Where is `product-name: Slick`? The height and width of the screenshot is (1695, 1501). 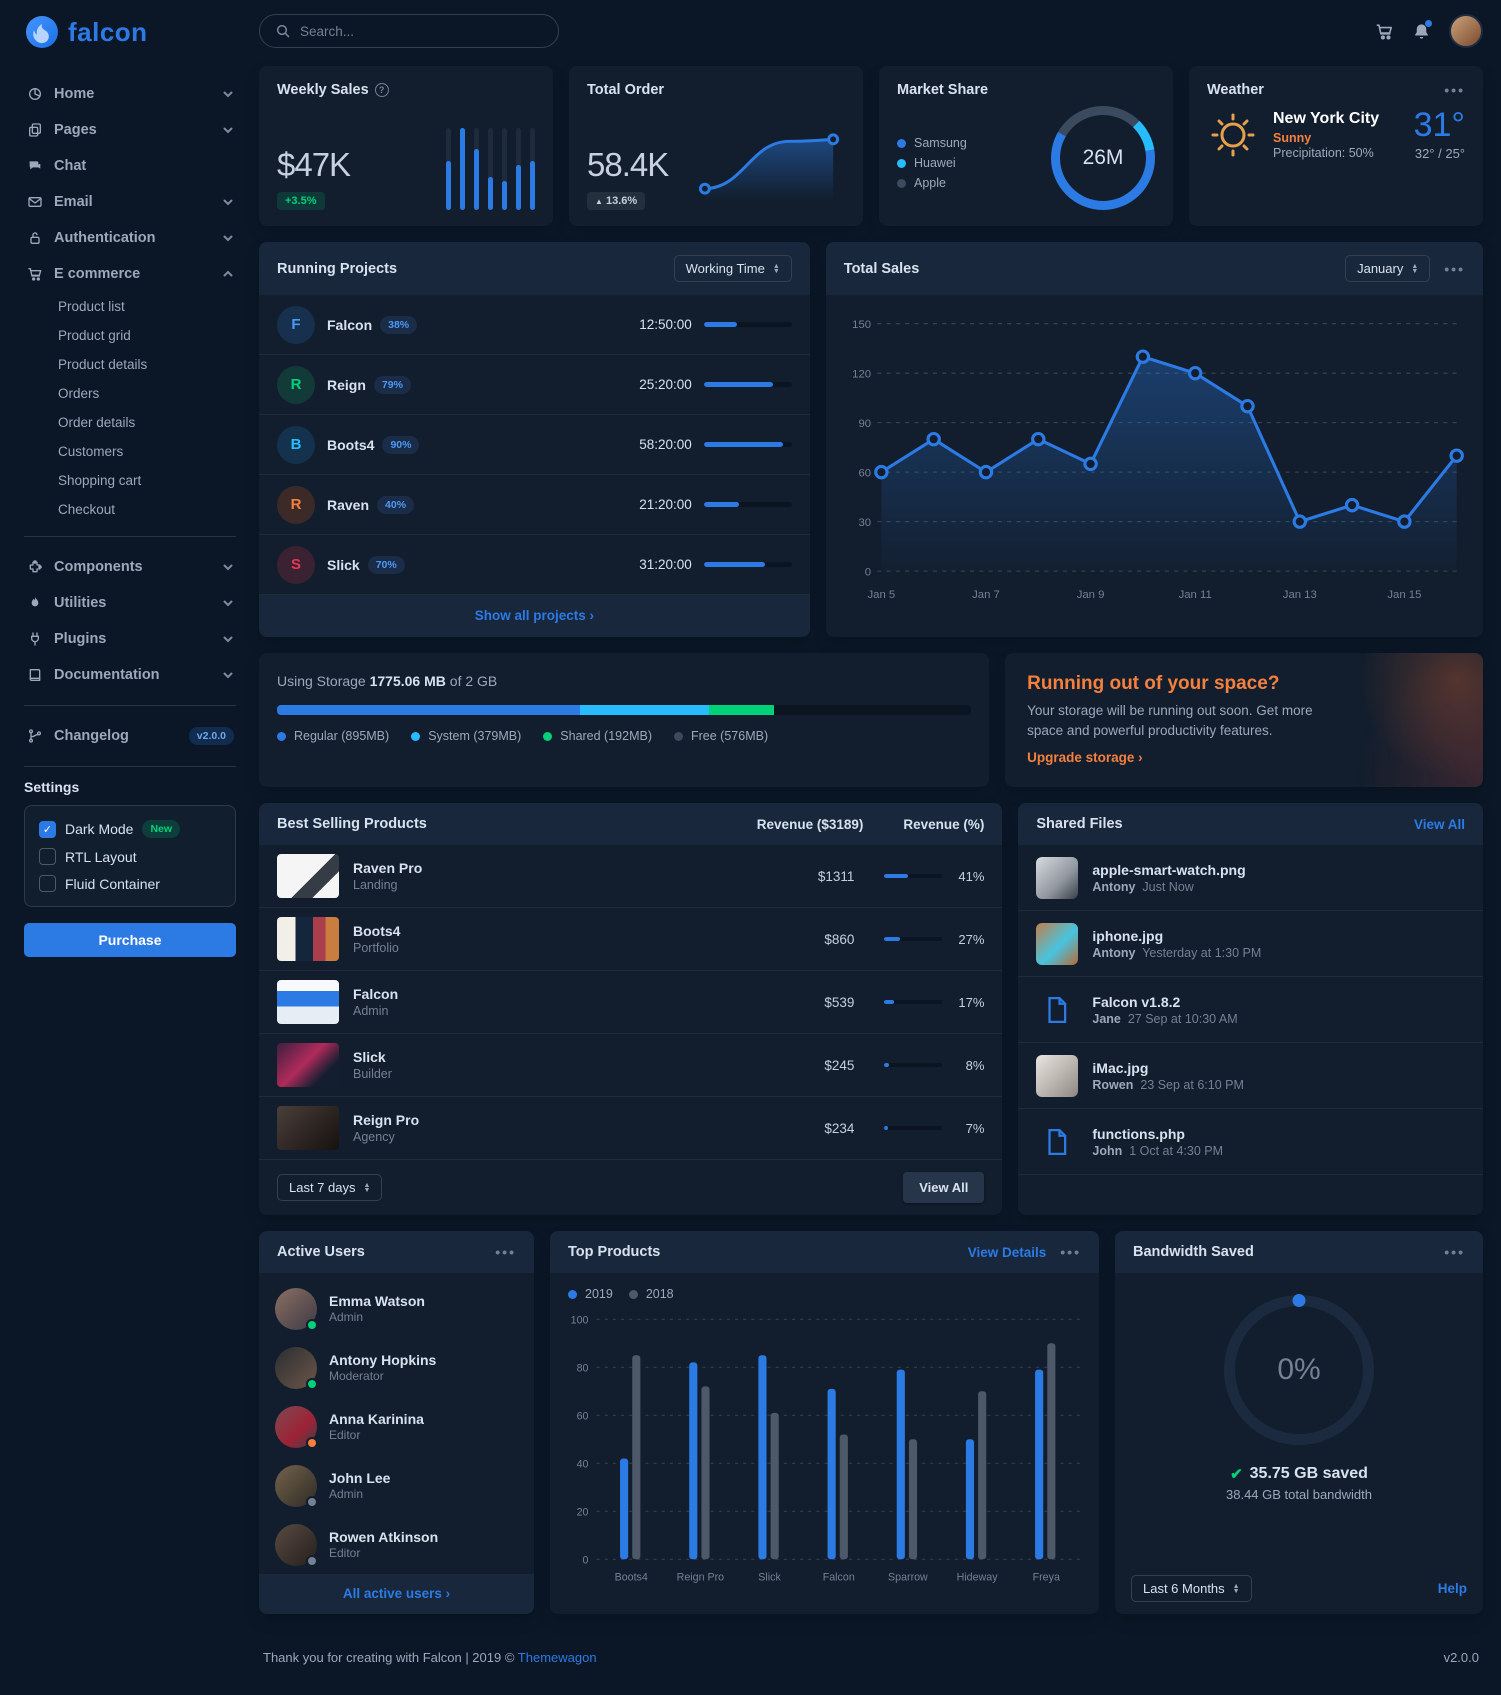
product-name: Slick is located at coordinates (369, 1057).